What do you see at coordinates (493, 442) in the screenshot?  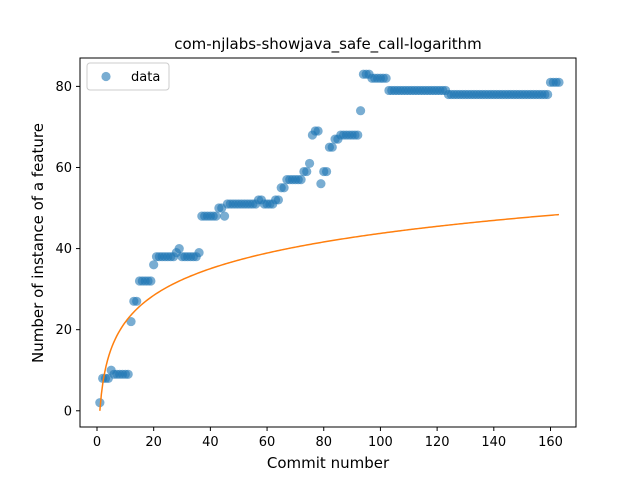 I see `x-tick-label: 140` at bounding box center [493, 442].